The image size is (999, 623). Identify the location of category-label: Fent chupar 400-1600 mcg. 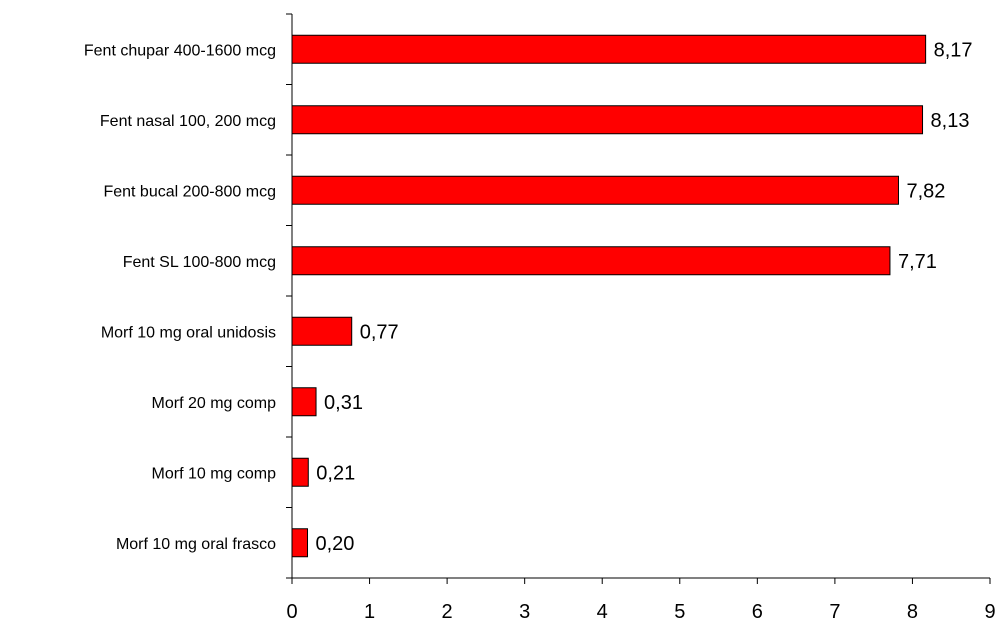
(180, 50).